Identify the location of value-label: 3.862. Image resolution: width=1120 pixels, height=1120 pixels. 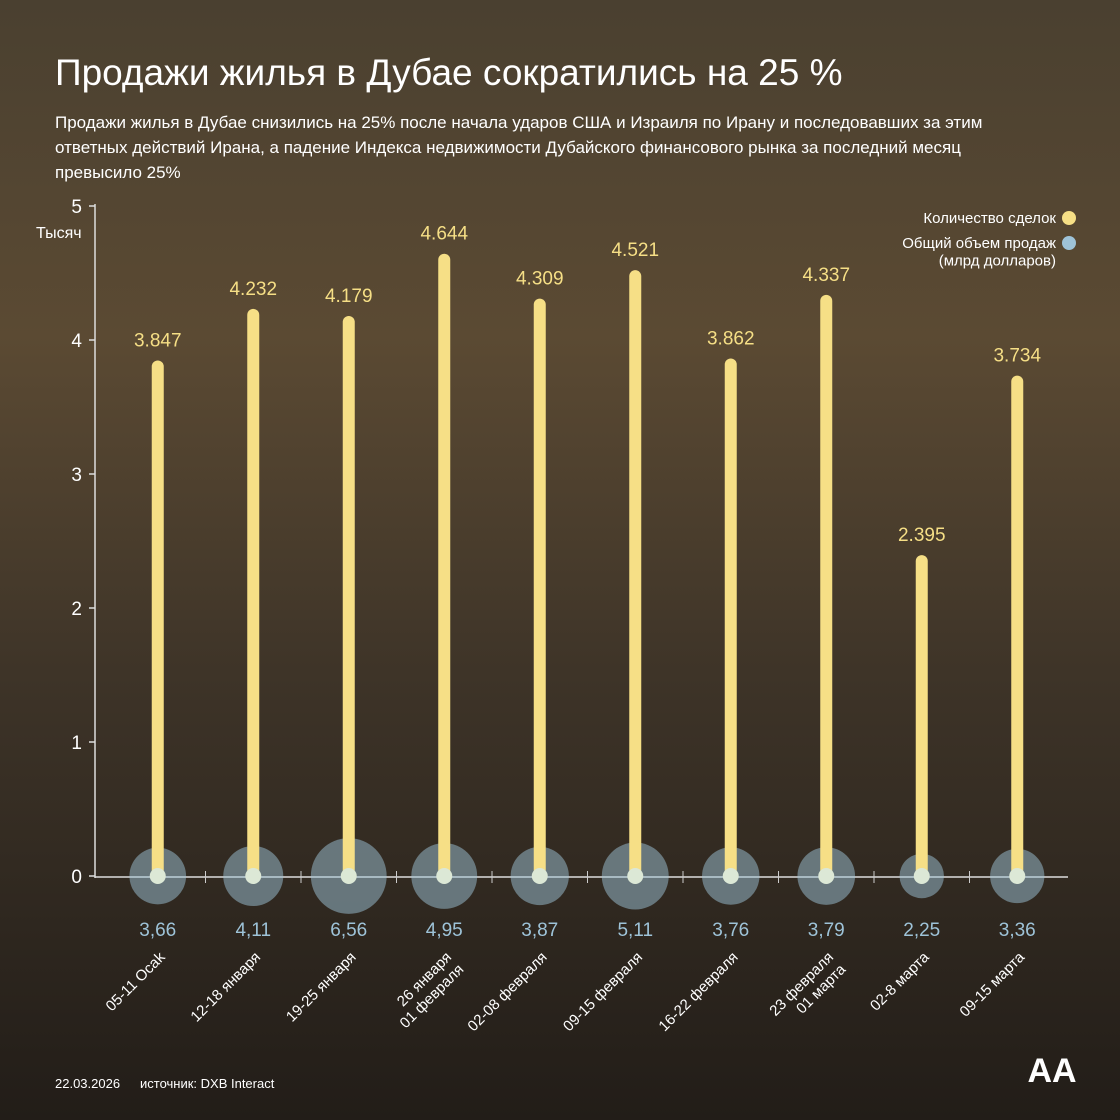
(731, 338).